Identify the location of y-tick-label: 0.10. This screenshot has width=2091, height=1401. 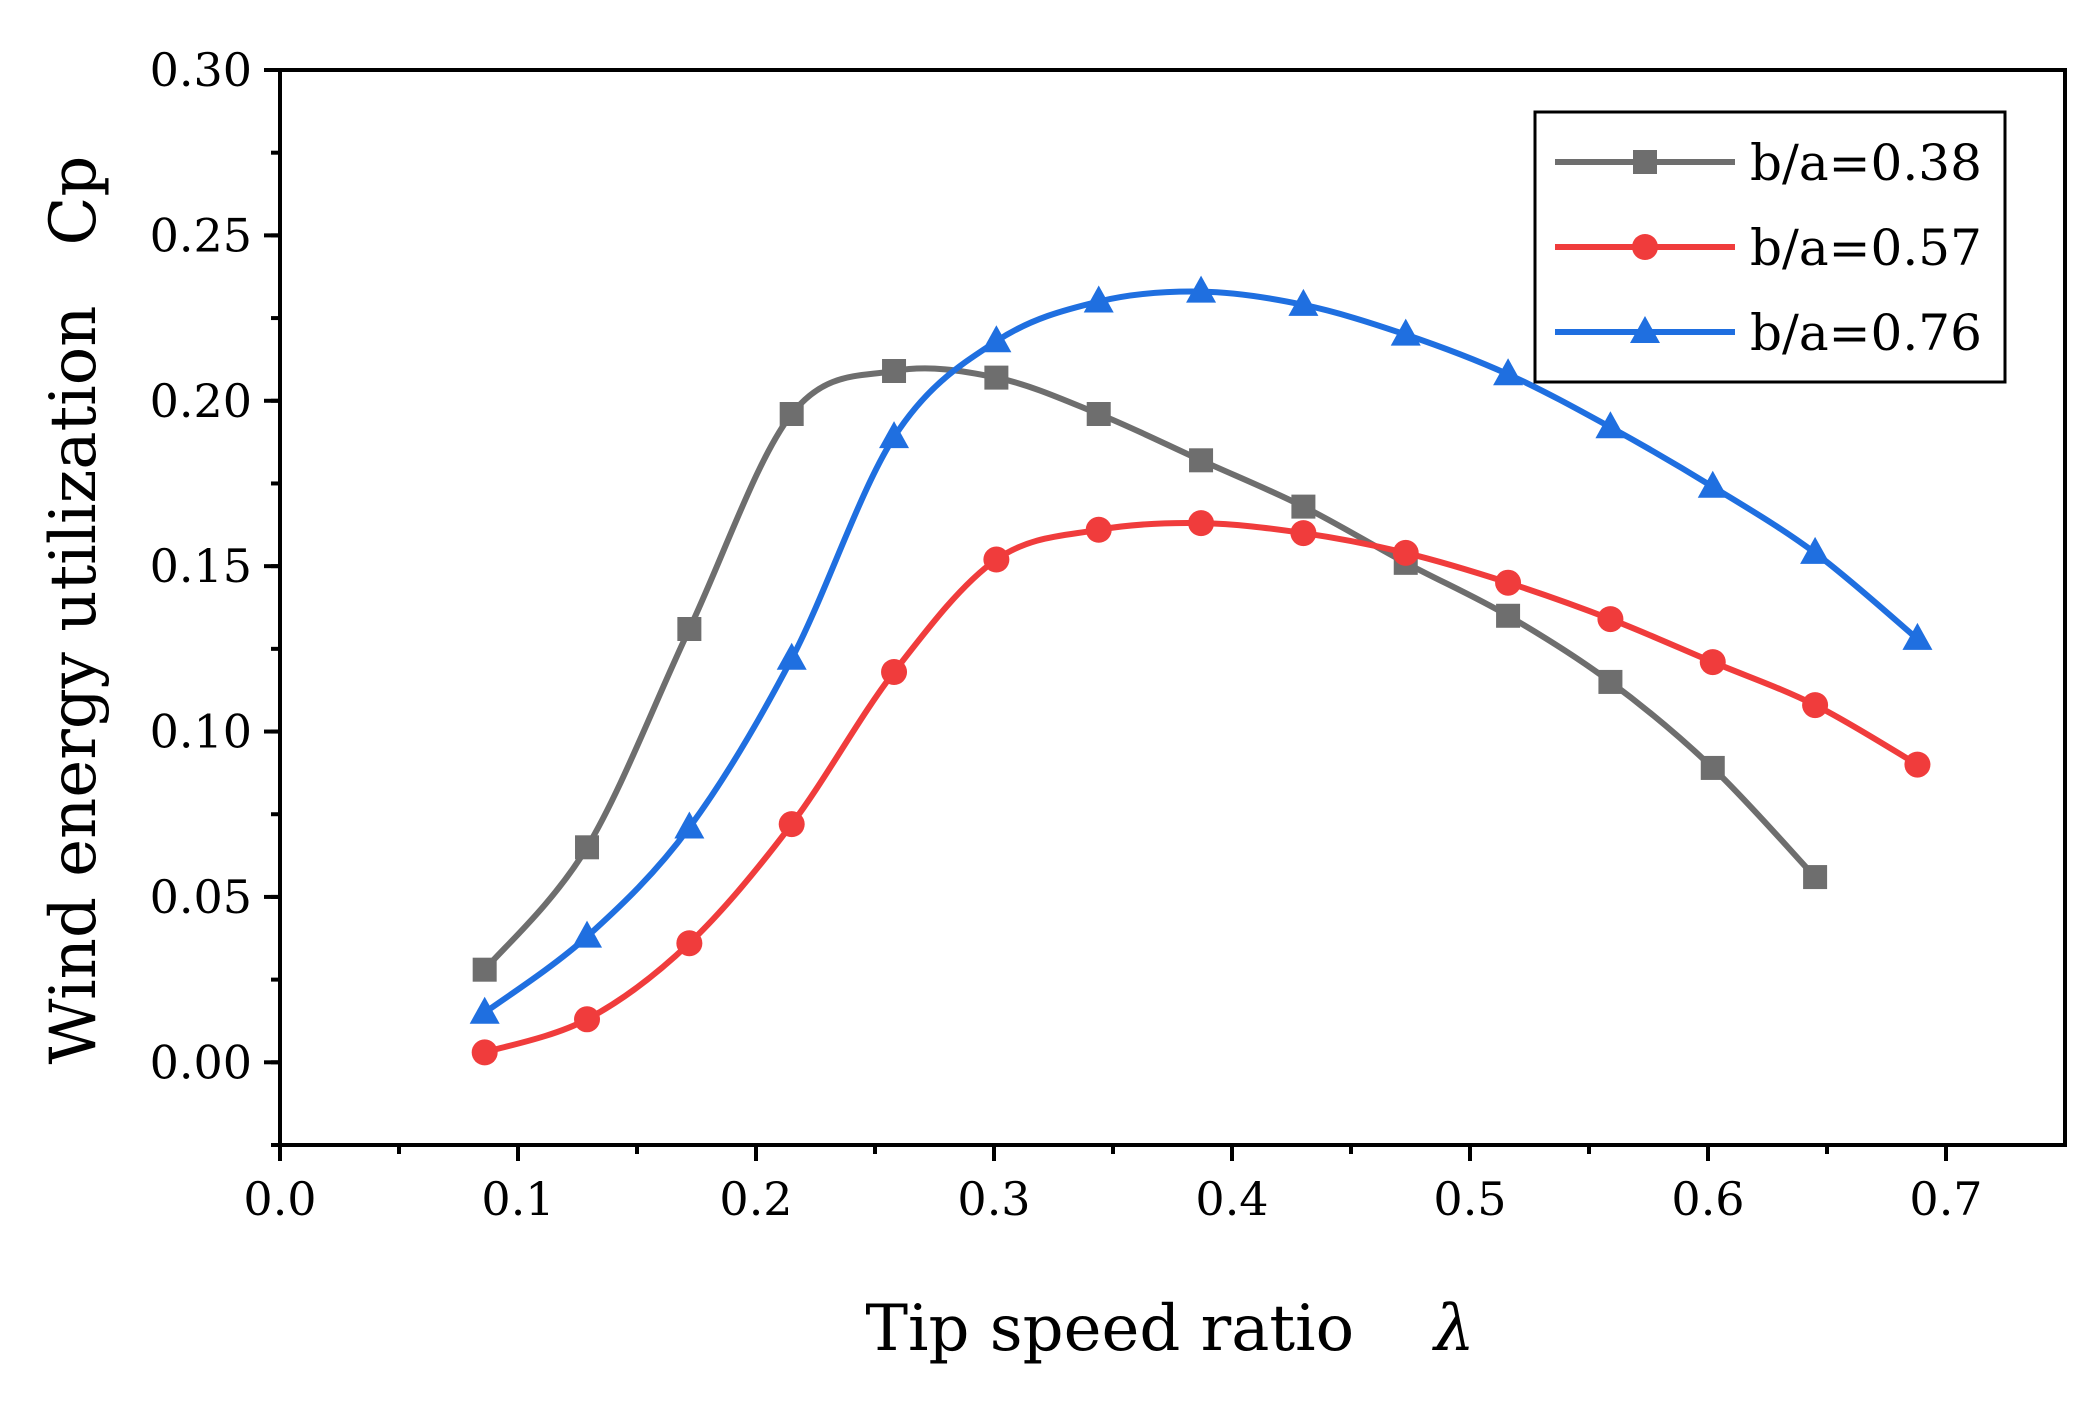
(201, 732).